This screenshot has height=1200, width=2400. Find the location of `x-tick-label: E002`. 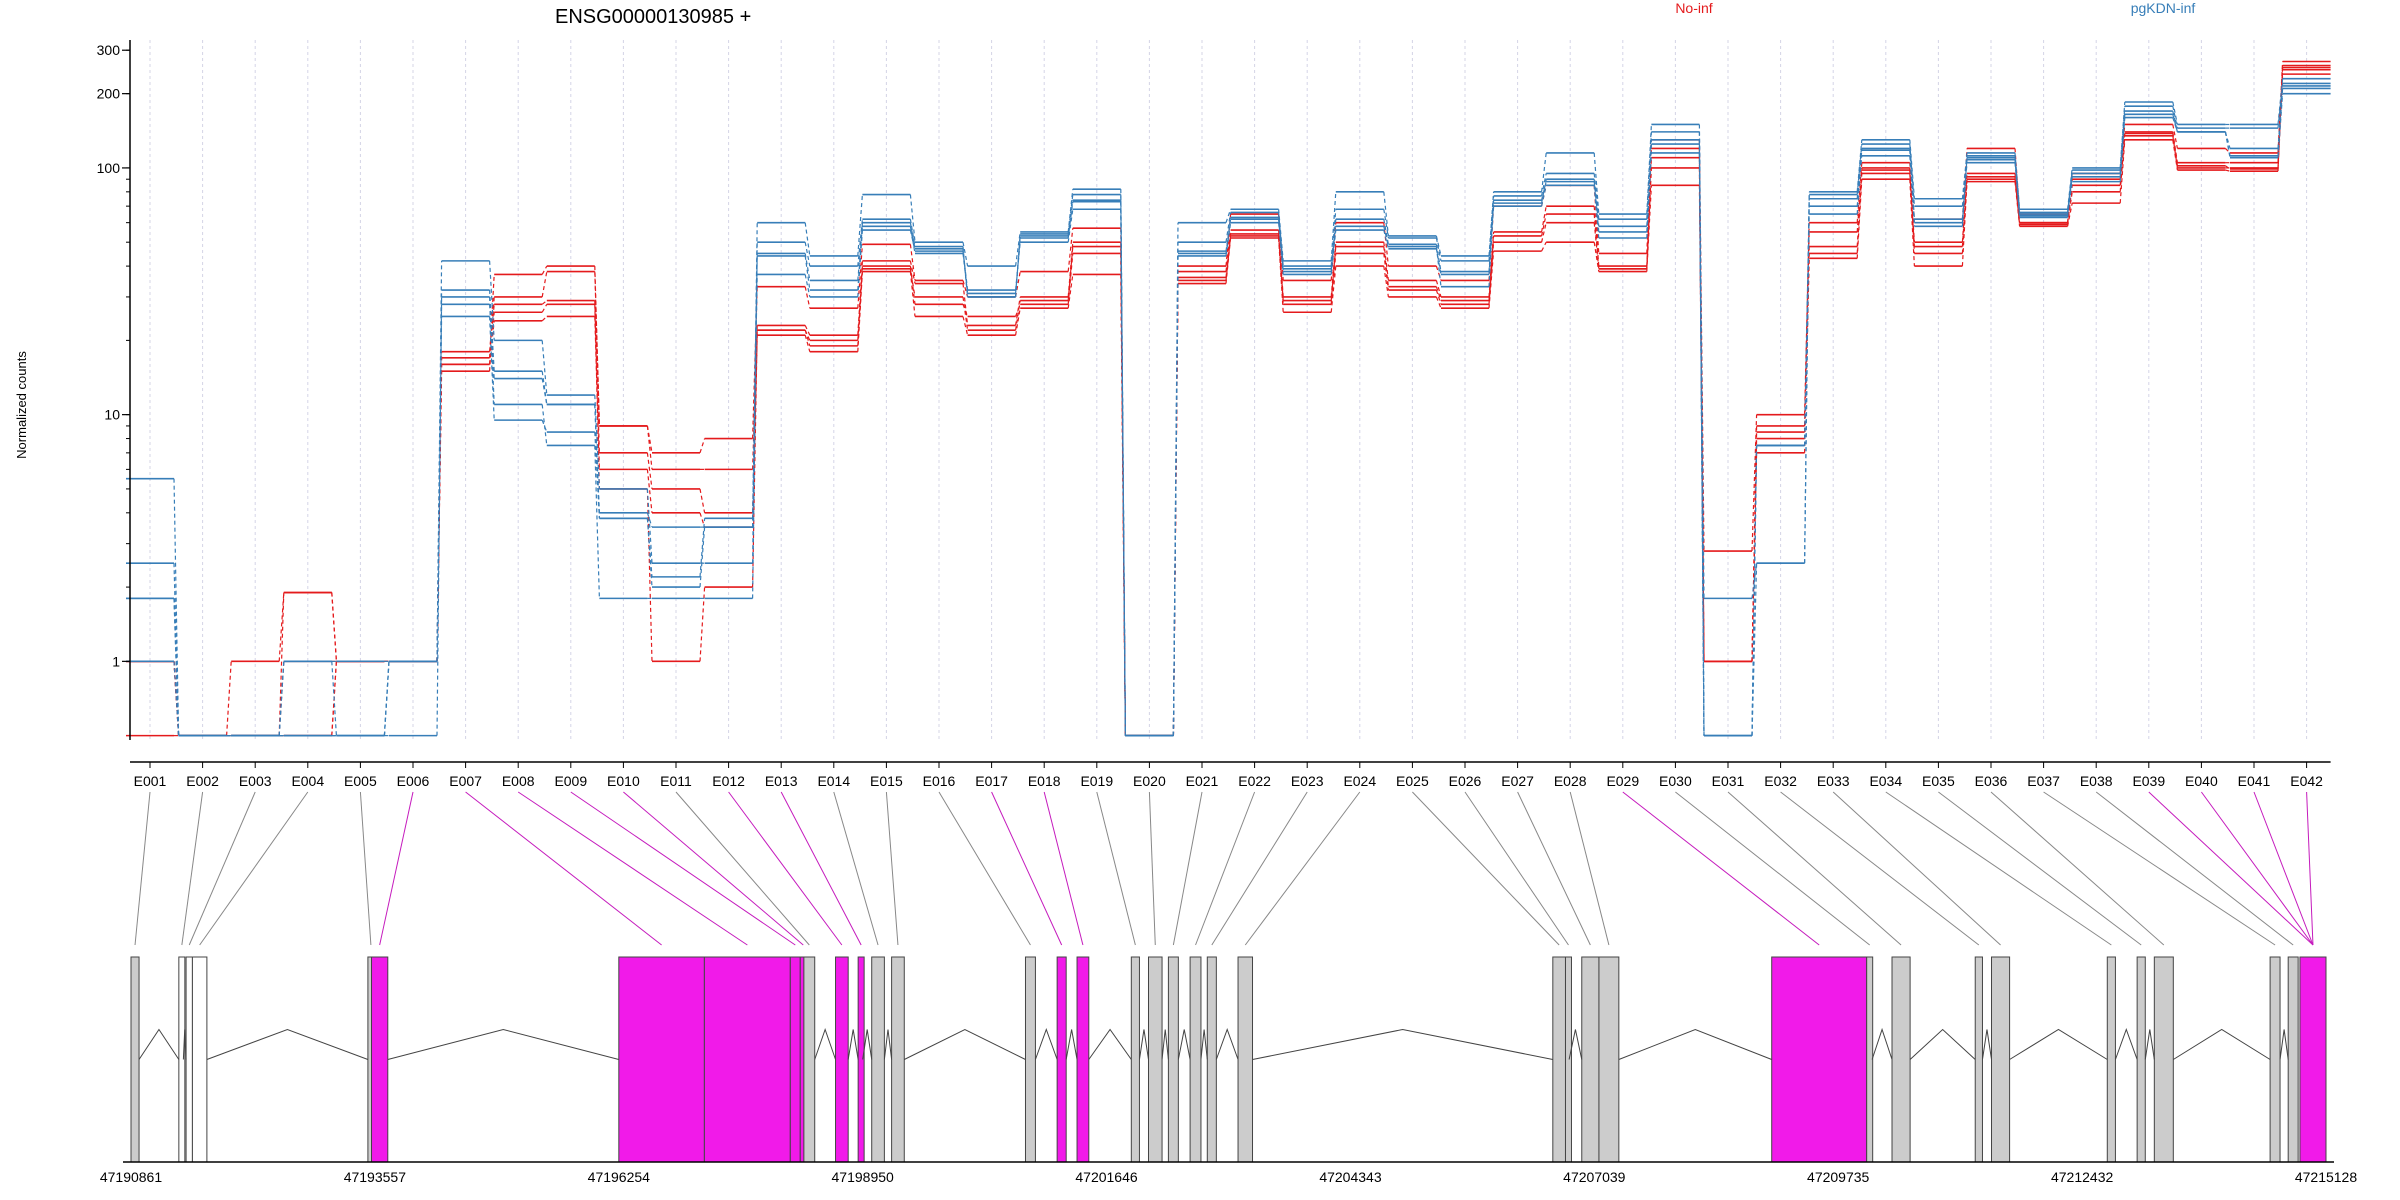

x-tick-label: E002 is located at coordinates (202, 781).